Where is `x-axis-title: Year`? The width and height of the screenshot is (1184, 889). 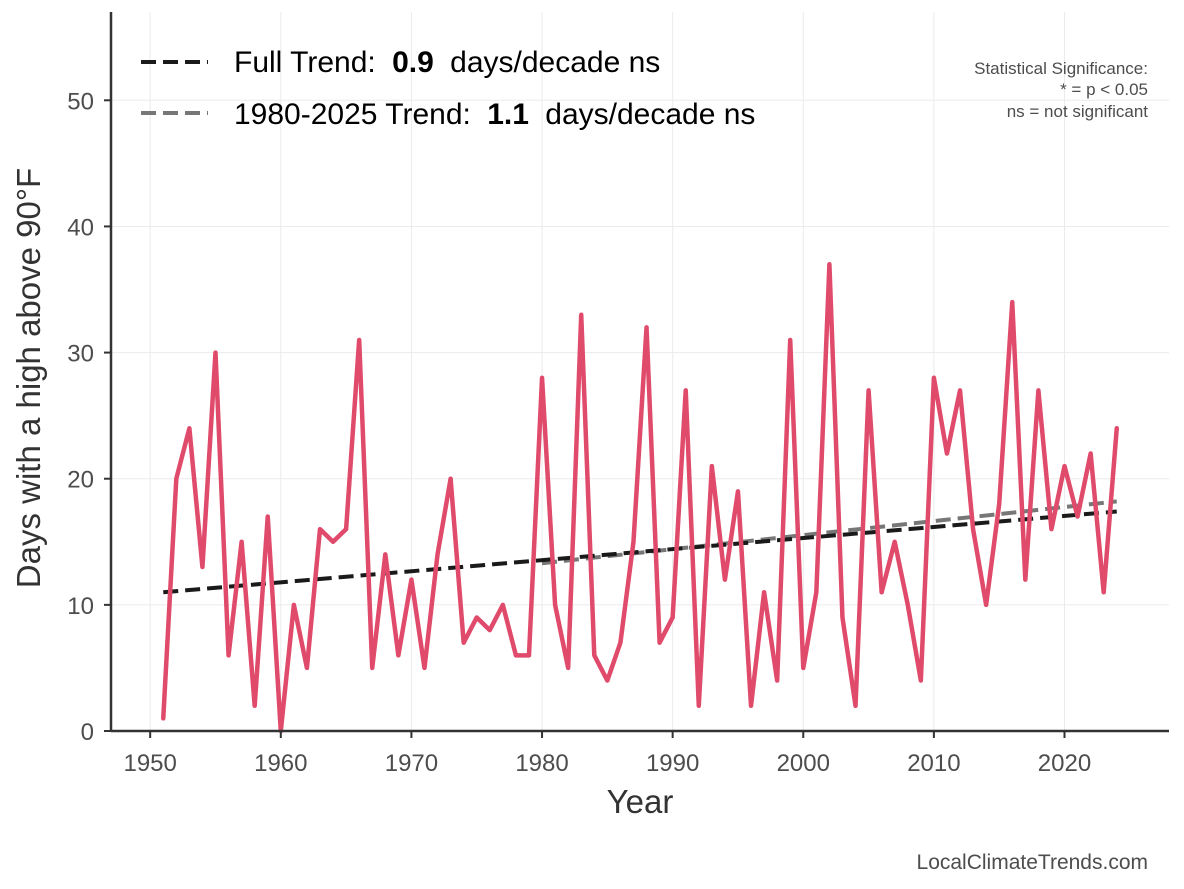
x-axis-title: Year is located at coordinates (640, 801).